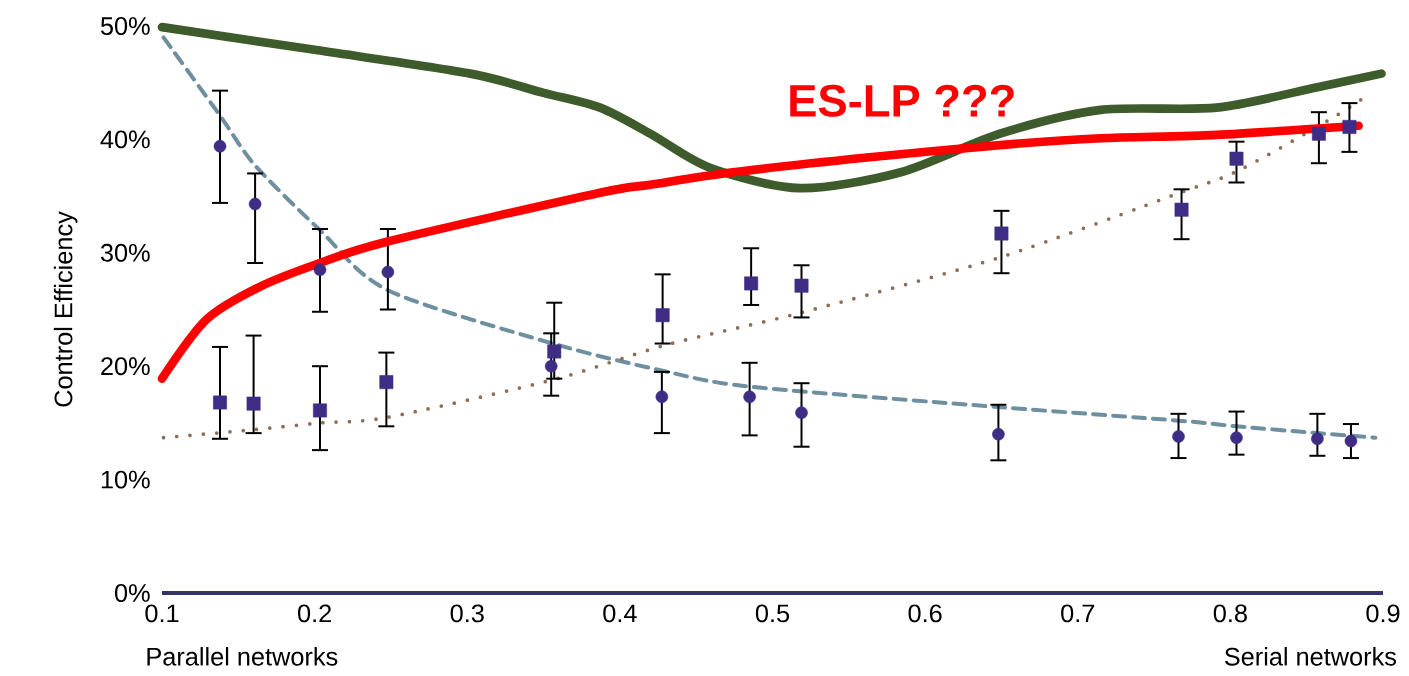  Describe the element at coordinates (242, 656) in the screenshot. I see `text: Parallel networks` at that location.